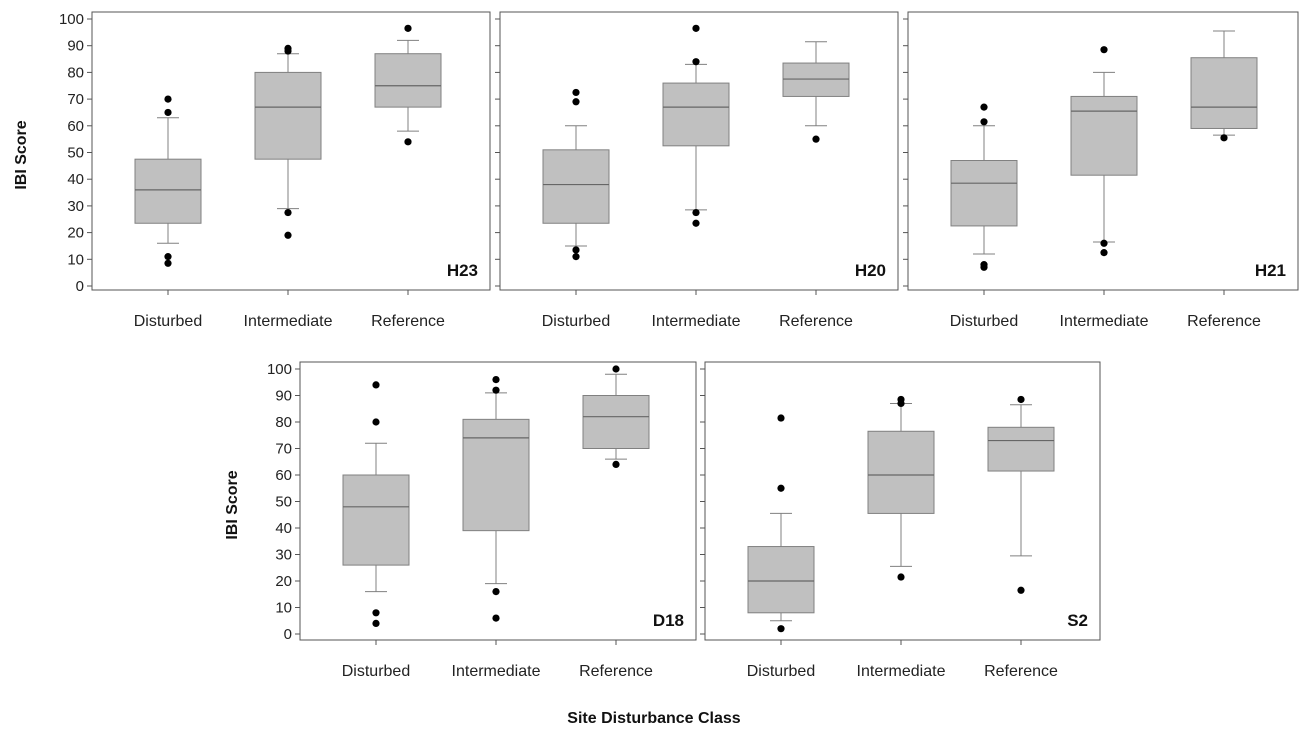 The image size is (1304, 732). Describe the element at coordinates (283, 555) in the screenshot. I see `y-tick-label: 30` at that location.